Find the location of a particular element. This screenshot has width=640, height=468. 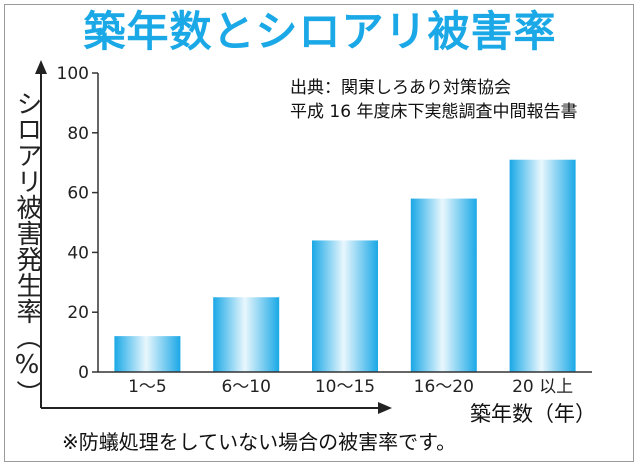

y-tick-label-3: 40 is located at coordinates (78, 253).